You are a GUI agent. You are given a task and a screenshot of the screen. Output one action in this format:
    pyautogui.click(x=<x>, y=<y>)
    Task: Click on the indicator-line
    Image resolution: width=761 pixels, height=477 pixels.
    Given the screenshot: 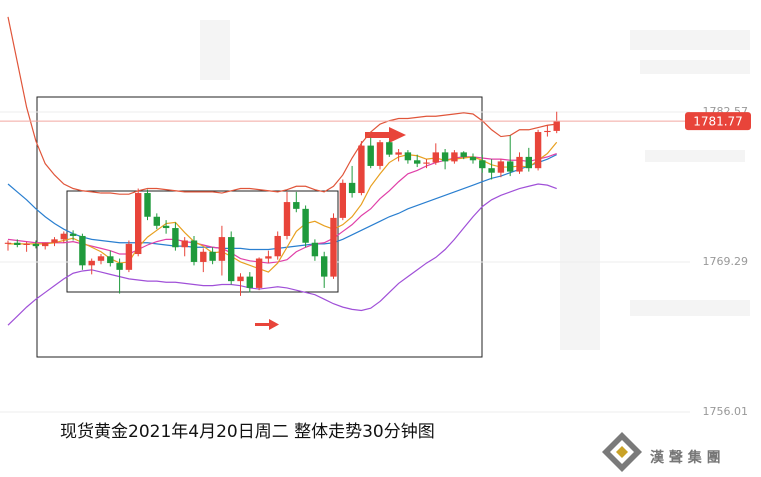 What is the action you would take?
    pyautogui.click(x=282, y=202)
    